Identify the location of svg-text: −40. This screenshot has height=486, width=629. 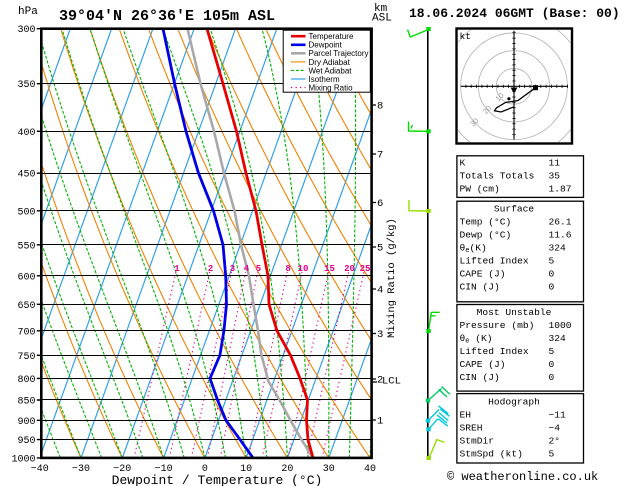
(40, 469).